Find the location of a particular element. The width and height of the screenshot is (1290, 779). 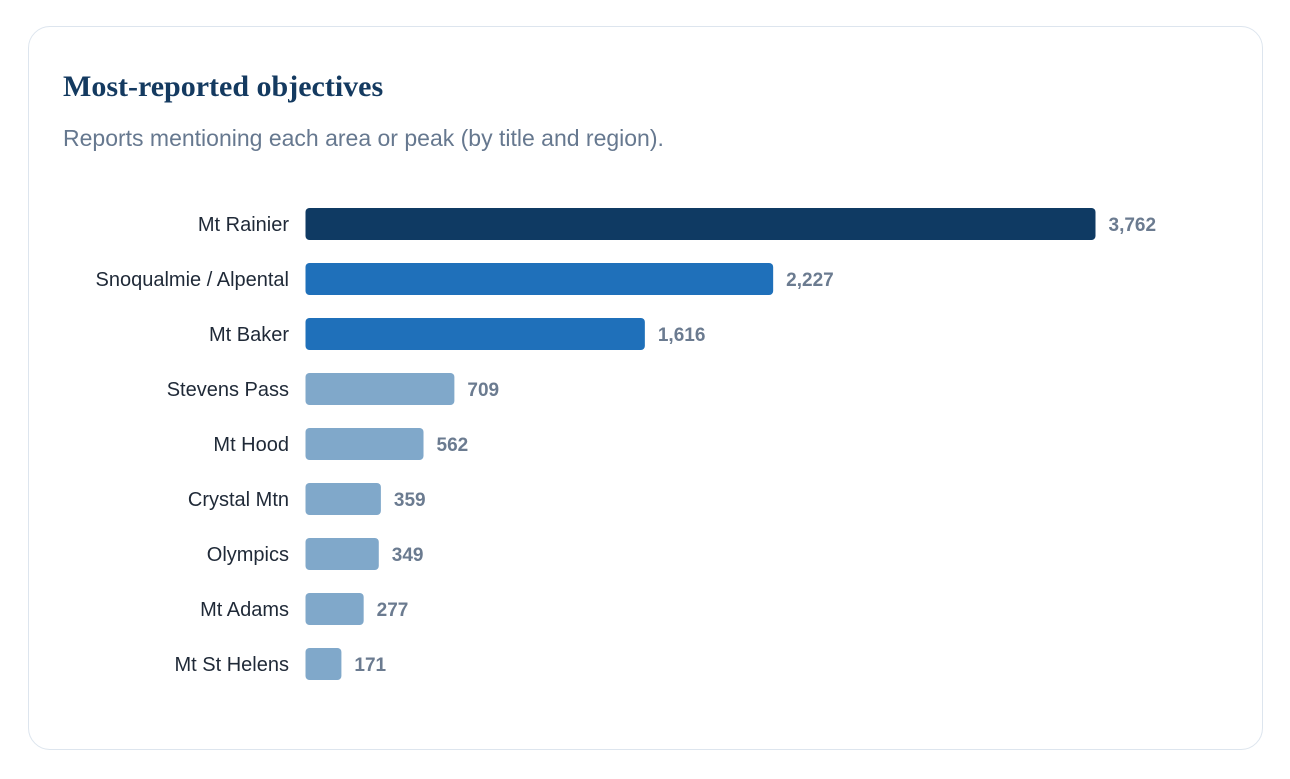

value-label: 3,762 is located at coordinates (1133, 225).